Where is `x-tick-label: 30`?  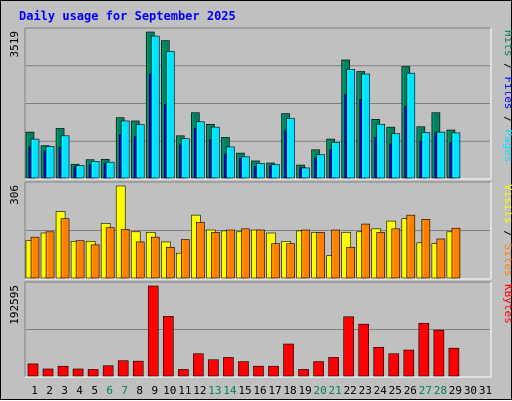 x-tick-label: 30 is located at coordinates (470, 390).